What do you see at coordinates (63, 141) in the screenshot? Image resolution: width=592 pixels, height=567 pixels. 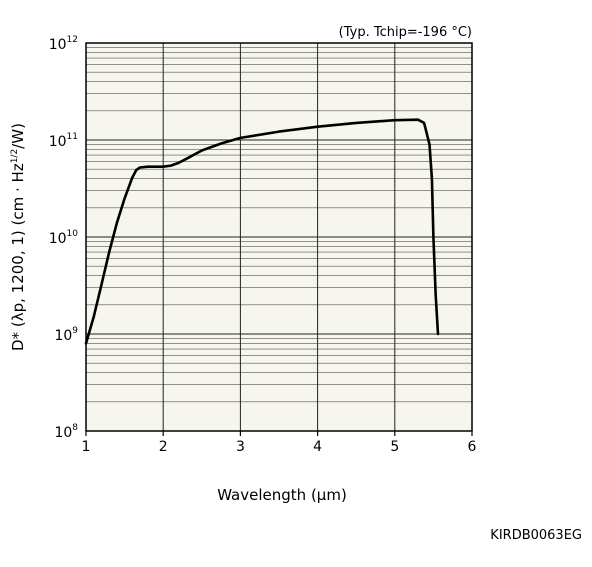 I see `y-tick-label: 10¹¹` at bounding box center [63, 141].